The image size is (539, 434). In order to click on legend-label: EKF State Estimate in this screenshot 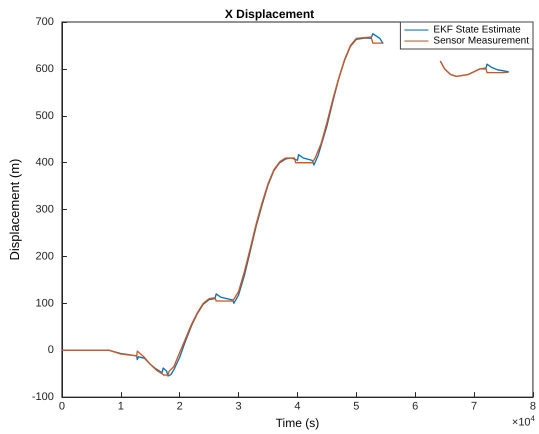, I will do `click(477, 30)`.